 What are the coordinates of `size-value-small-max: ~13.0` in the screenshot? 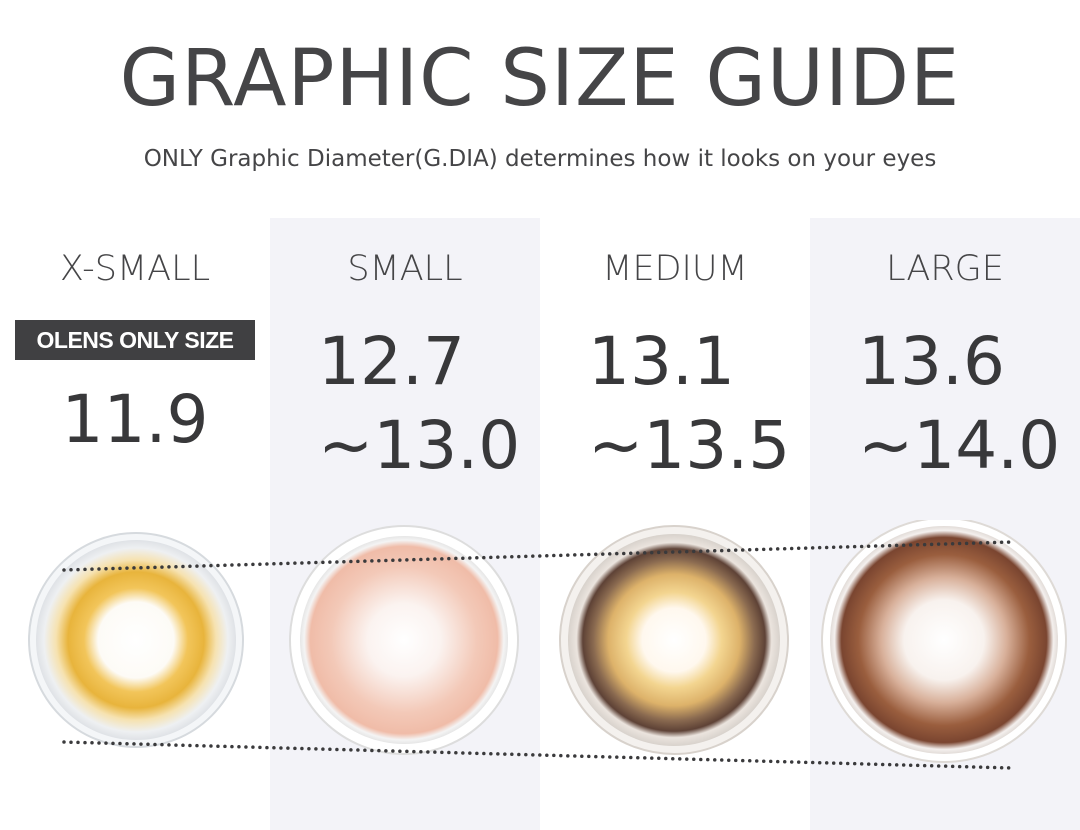 It's located at (419, 445).